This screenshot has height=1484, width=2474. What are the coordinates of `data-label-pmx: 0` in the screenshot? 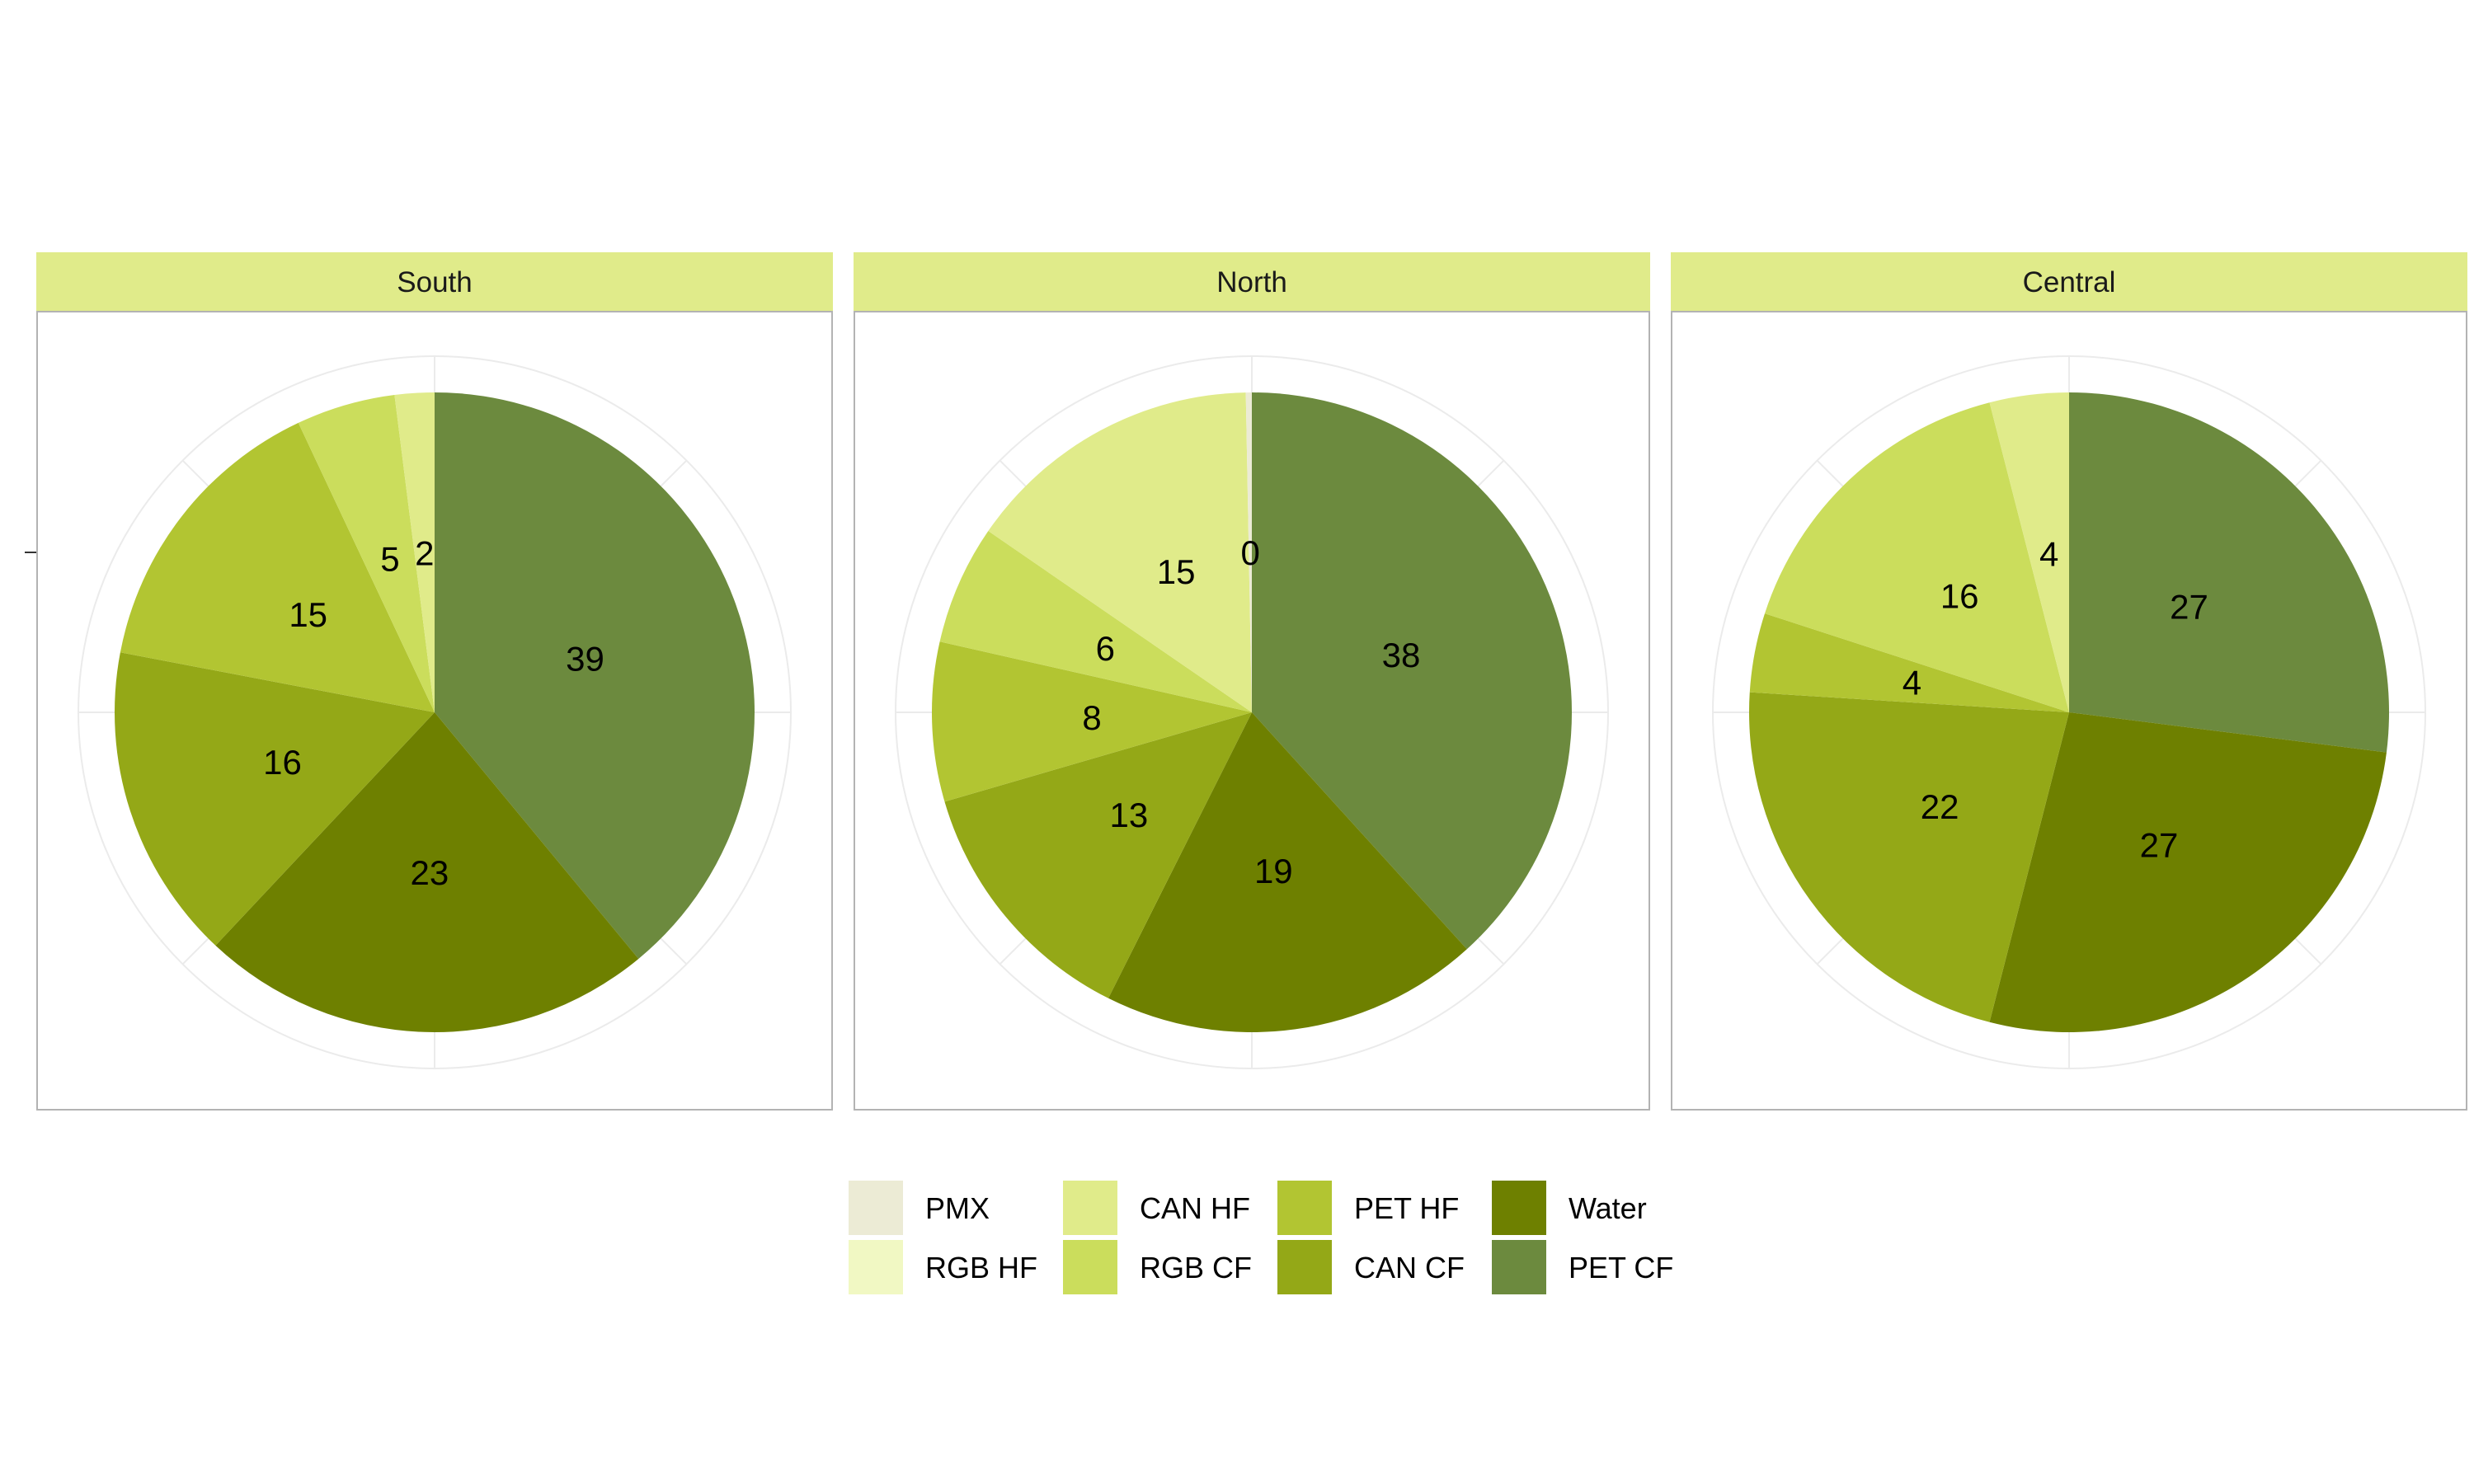 It's located at (1250, 552).